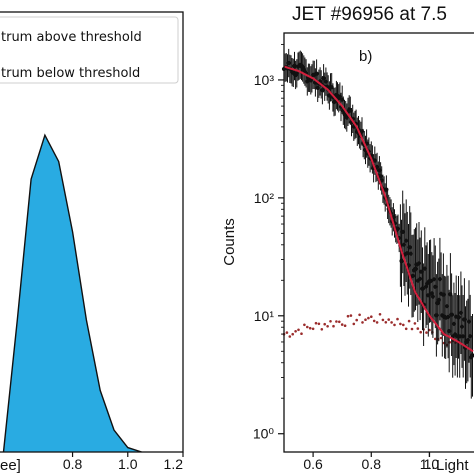 This screenshot has width=474, height=474. What do you see at coordinates (452, 465) in the screenshot?
I see `right-x-axis-label: Light` at bounding box center [452, 465].